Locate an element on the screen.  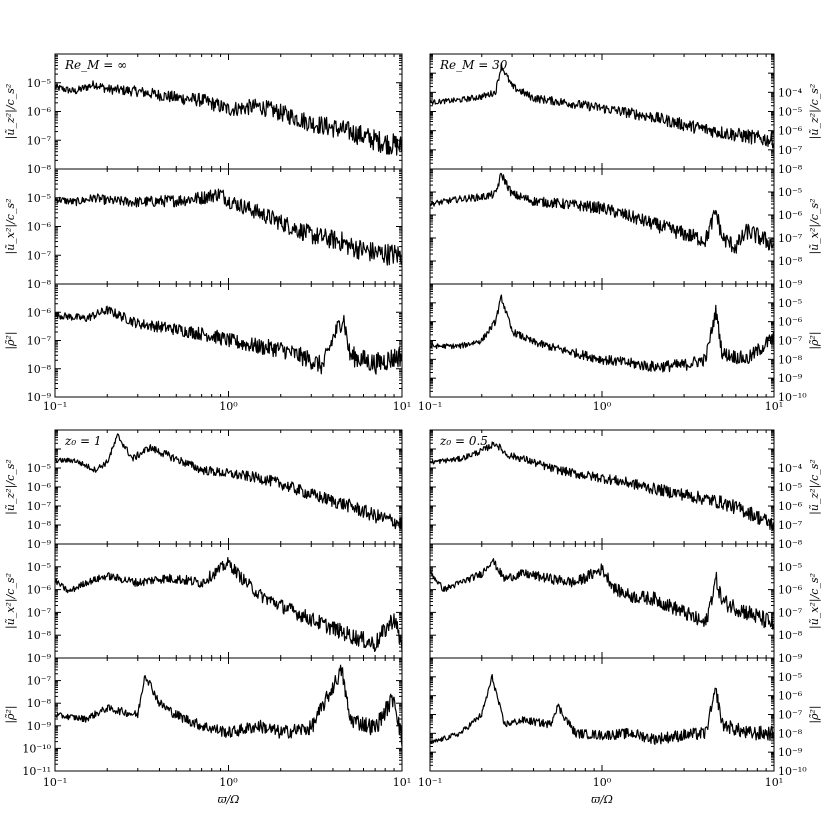
panel-top-left-middle: 10⁻⁸ 10⁻⁷ 10⁻⁶ 10⁻⁵ |ũ_x²|/c_s² is located at coordinates (203, 229).